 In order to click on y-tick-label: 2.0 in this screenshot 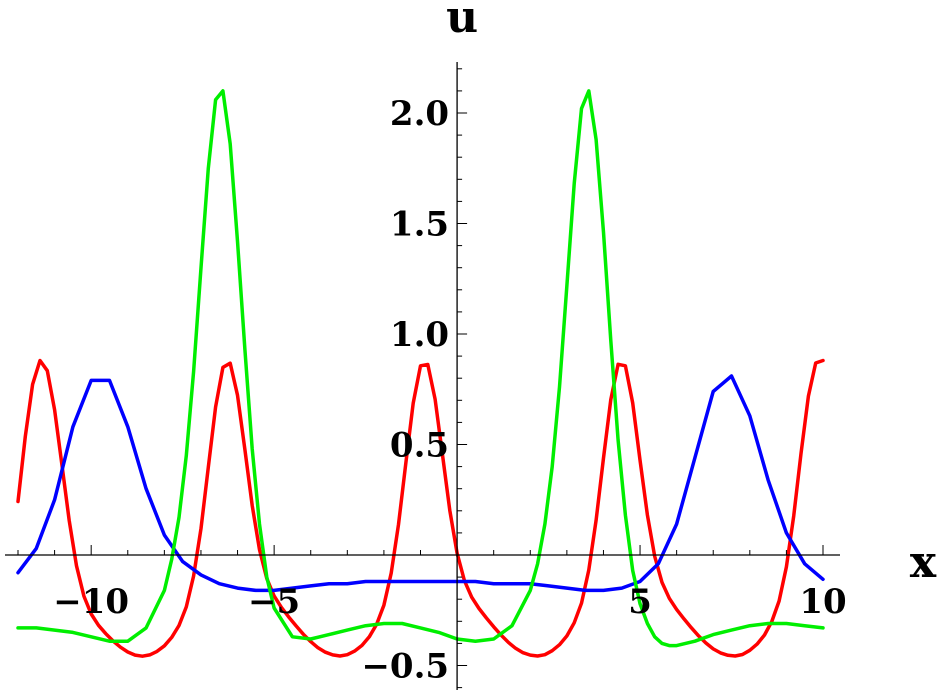, I will do `click(419, 114)`.